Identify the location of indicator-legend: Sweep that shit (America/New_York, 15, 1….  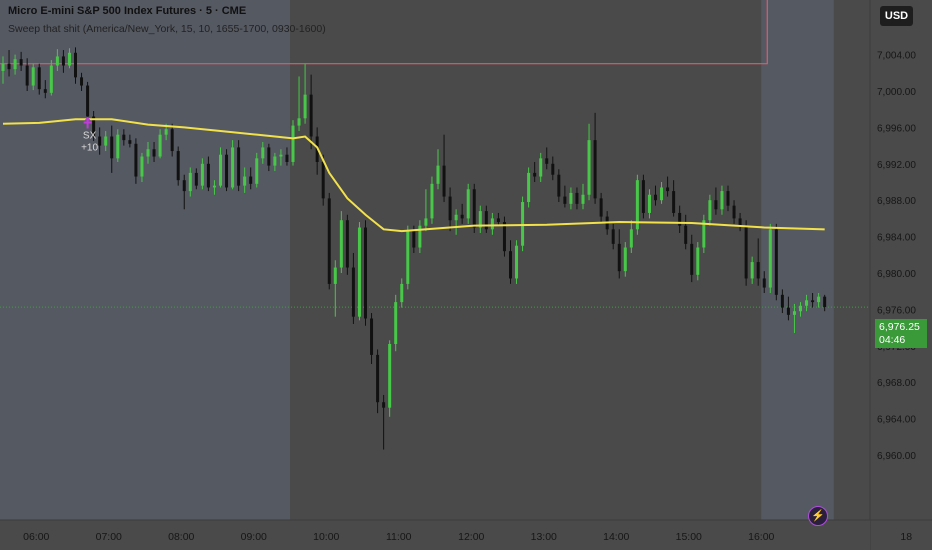
(167, 29).